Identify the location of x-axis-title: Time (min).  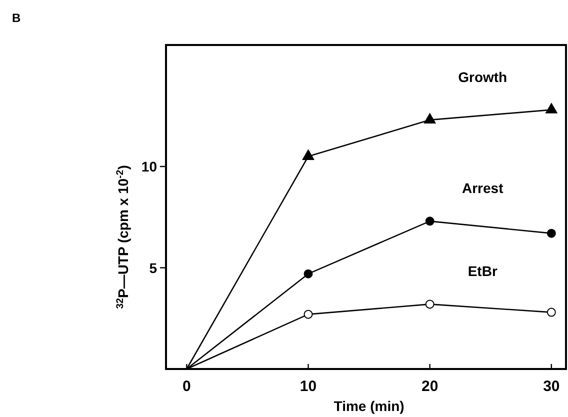
(369, 406).